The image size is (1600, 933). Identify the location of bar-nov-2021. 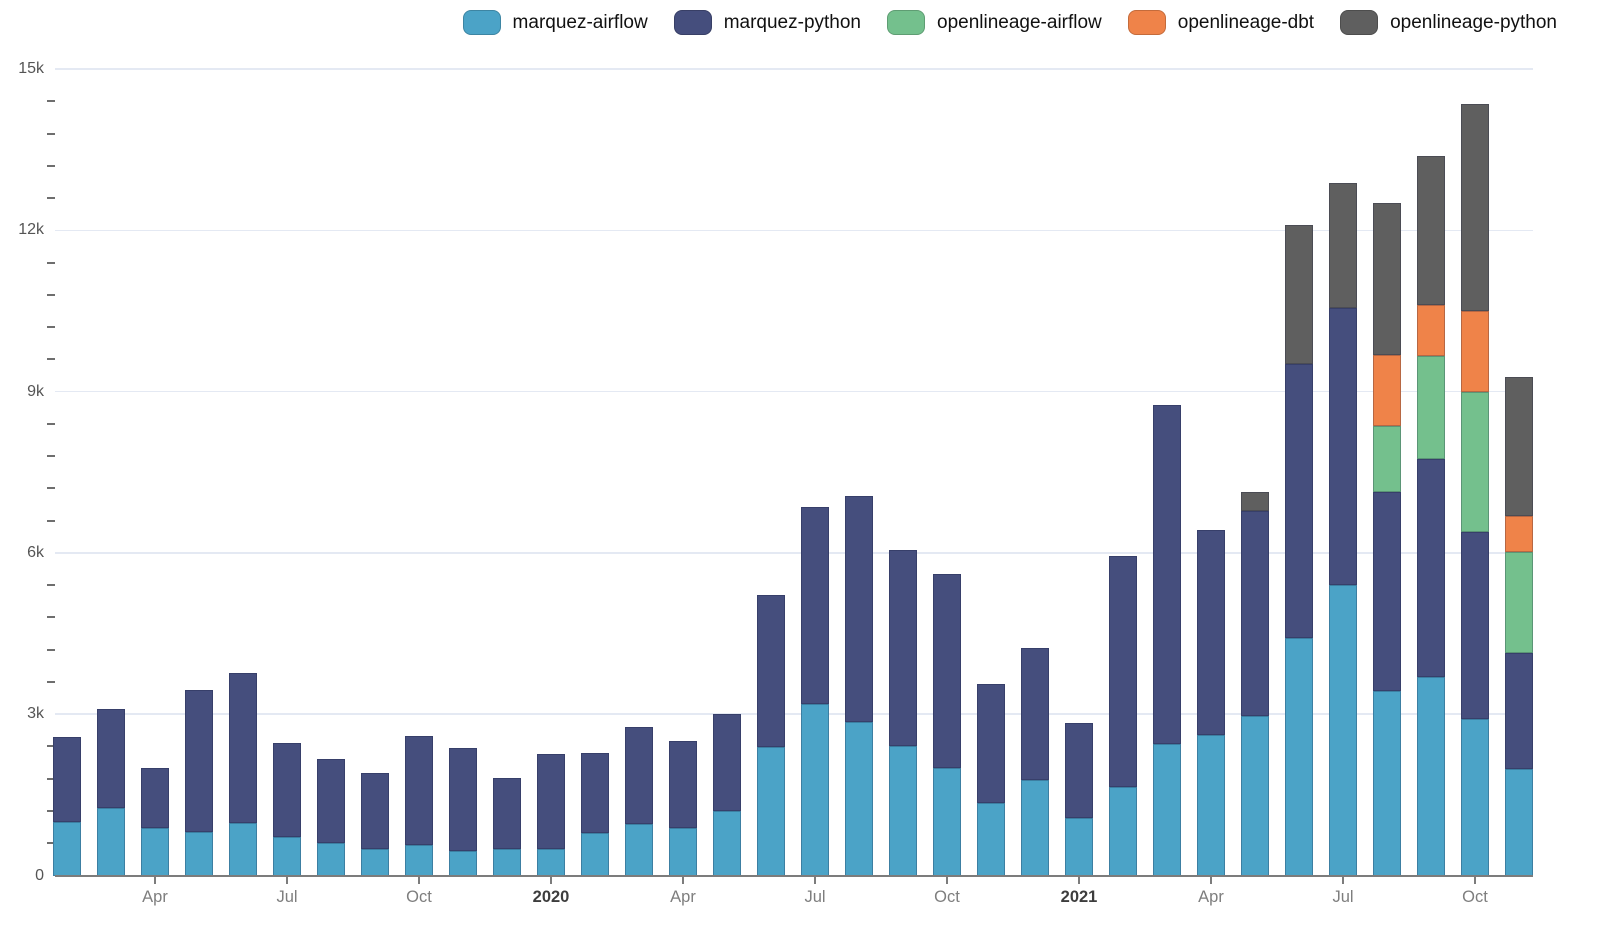
(1519, 472).